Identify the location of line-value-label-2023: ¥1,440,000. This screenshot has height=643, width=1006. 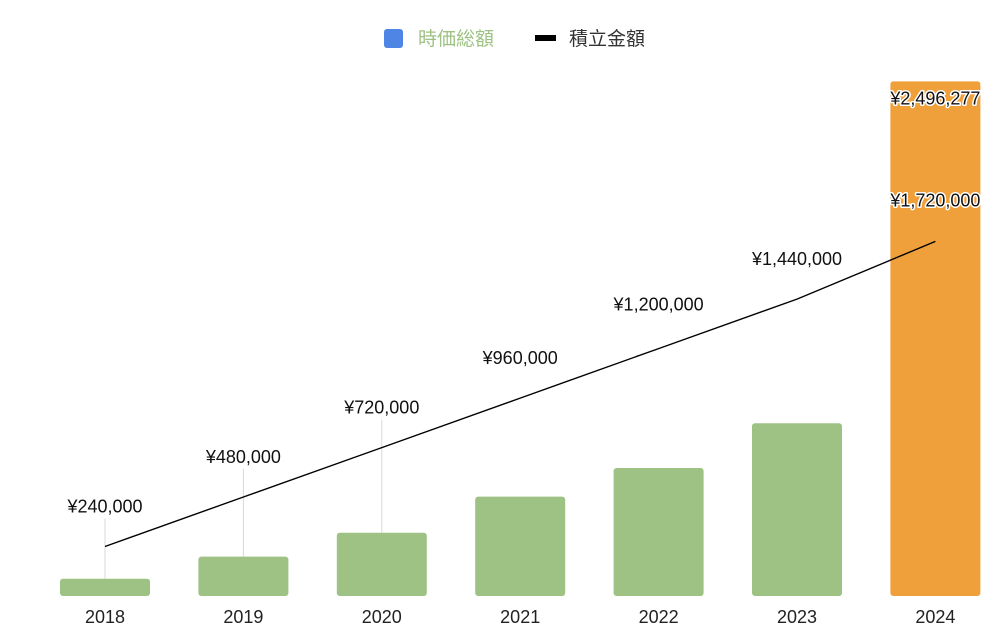
(796, 259).